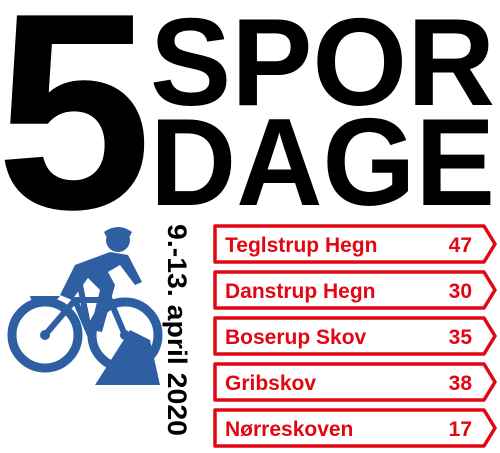  What do you see at coordinates (461, 337) in the screenshot?
I see `trail-distance: 35` at bounding box center [461, 337].